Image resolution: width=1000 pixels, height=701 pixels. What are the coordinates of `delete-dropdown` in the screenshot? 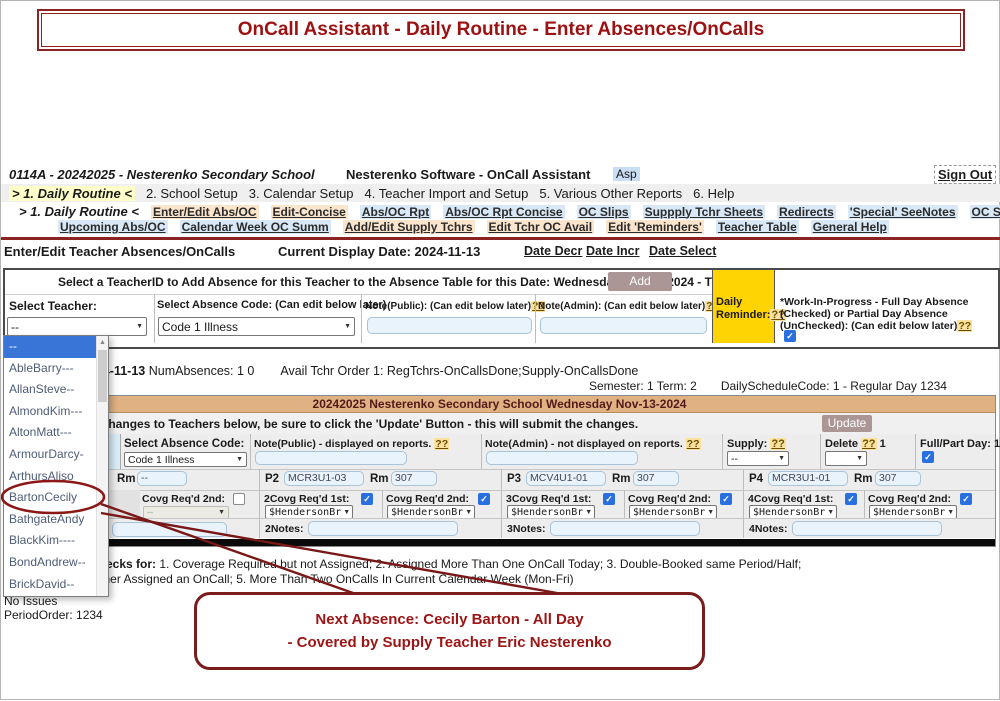 It's located at (846, 458).